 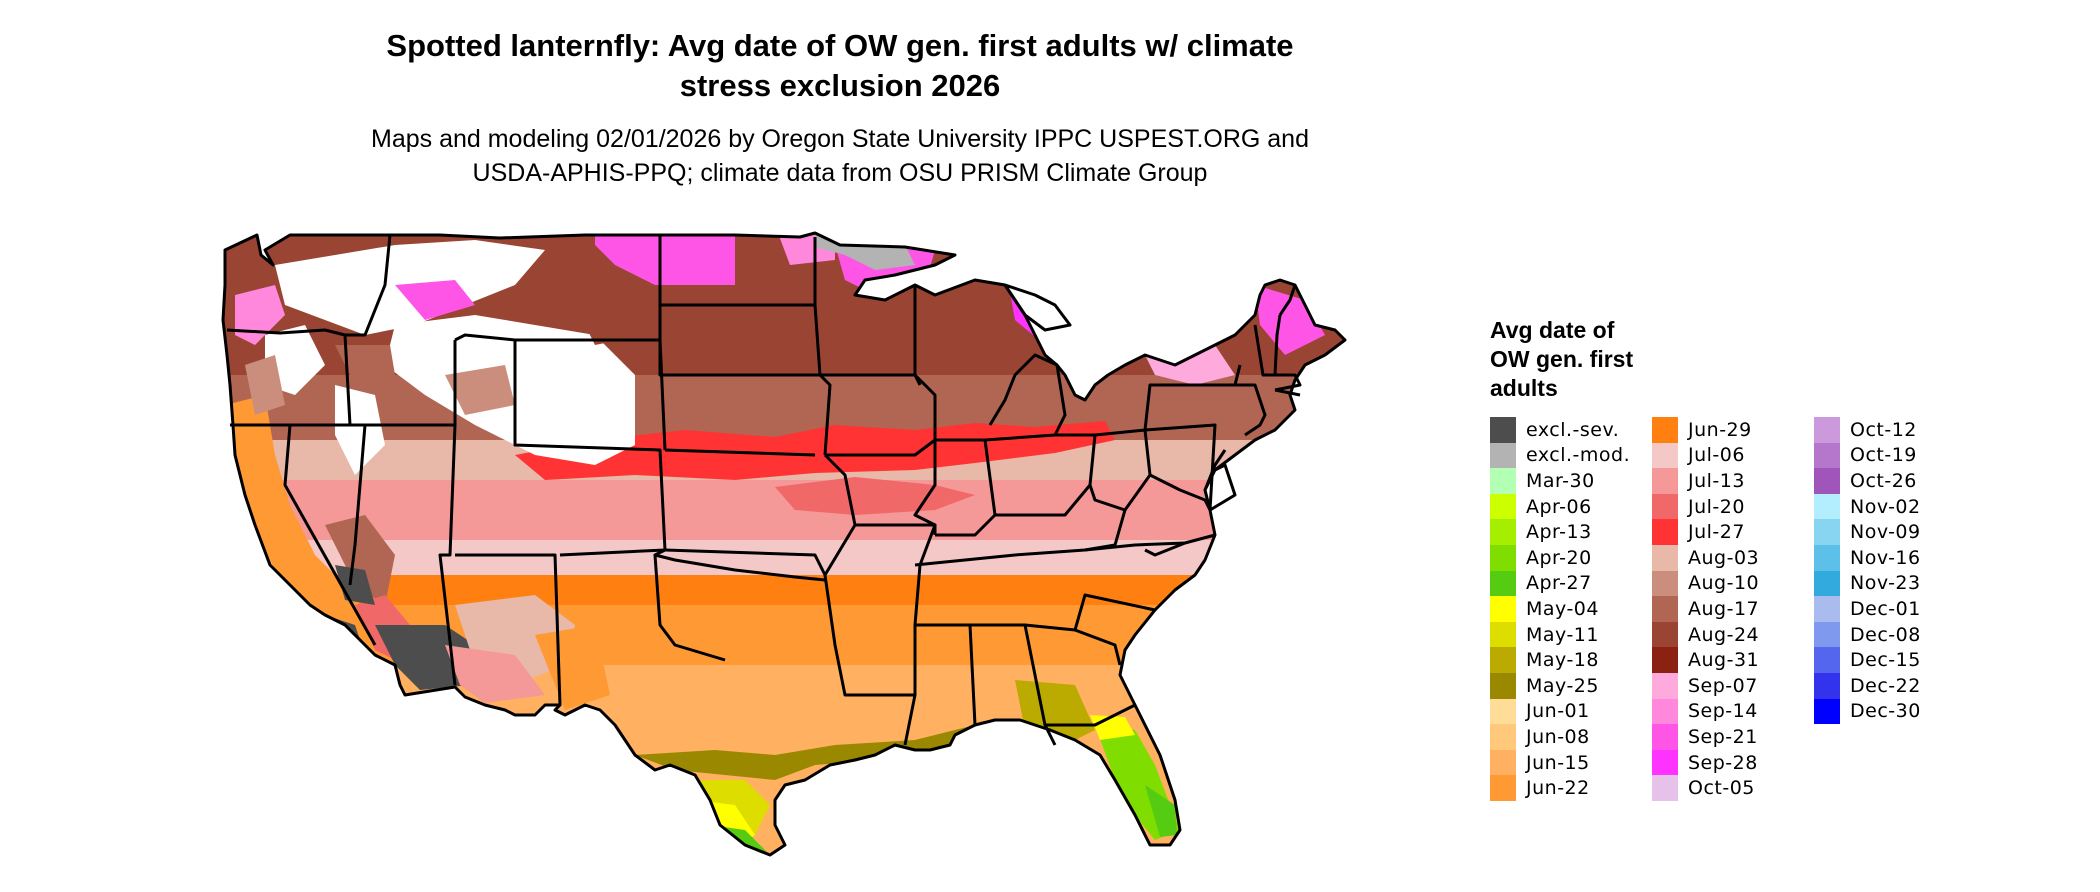 I want to click on legend-label: Aug-17, so click(x=1724, y=608).